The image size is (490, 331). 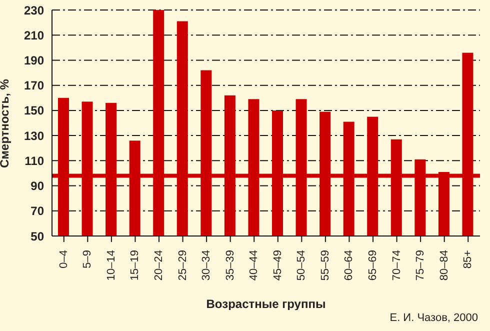 I want to click on y-tick-label: 150, so click(x=34, y=111).